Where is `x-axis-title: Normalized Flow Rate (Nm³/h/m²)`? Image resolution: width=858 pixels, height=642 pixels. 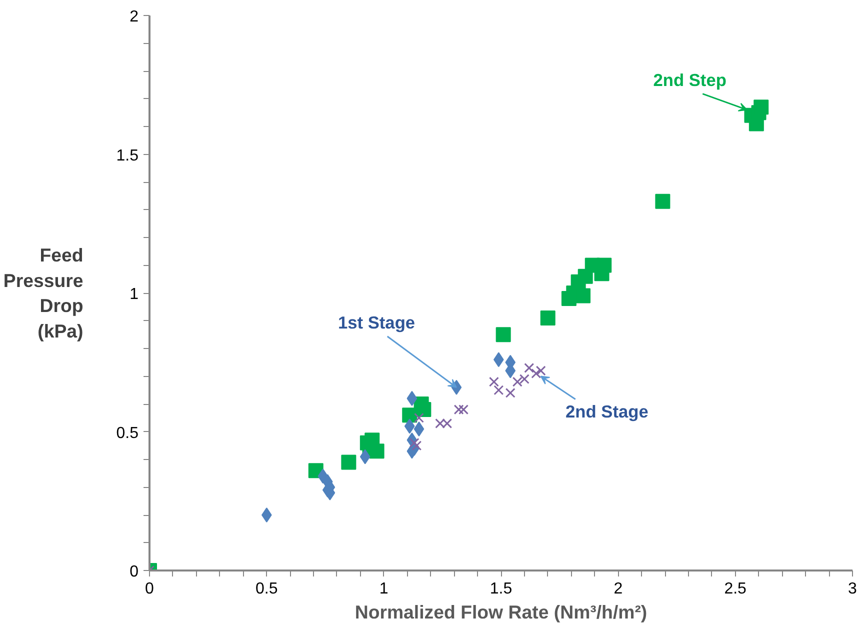
x-axis-title: Normalized Flow Rate (Nm³/h/m²) is located at coordinates (501, 612).